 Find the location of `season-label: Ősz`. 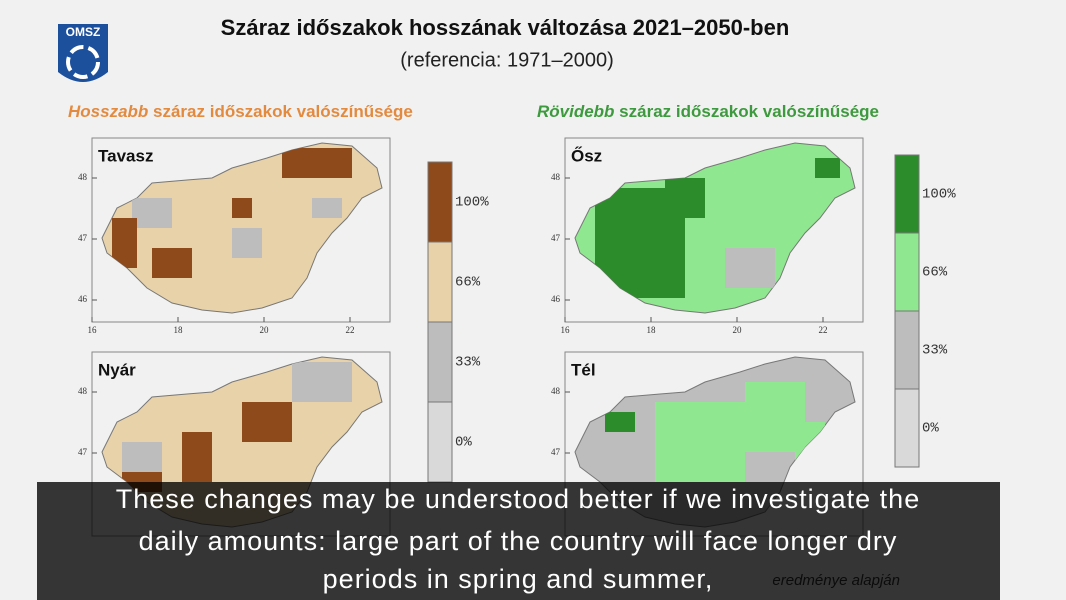

season-label: Ősz is located at coordinates (586, 155).